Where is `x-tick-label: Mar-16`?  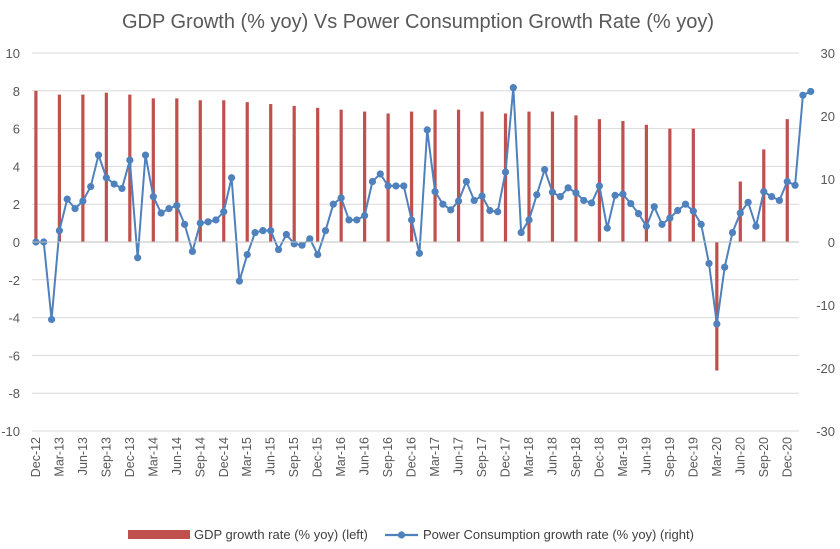
x-tick-label: Mar-16 is located at coordinates (341, 457).